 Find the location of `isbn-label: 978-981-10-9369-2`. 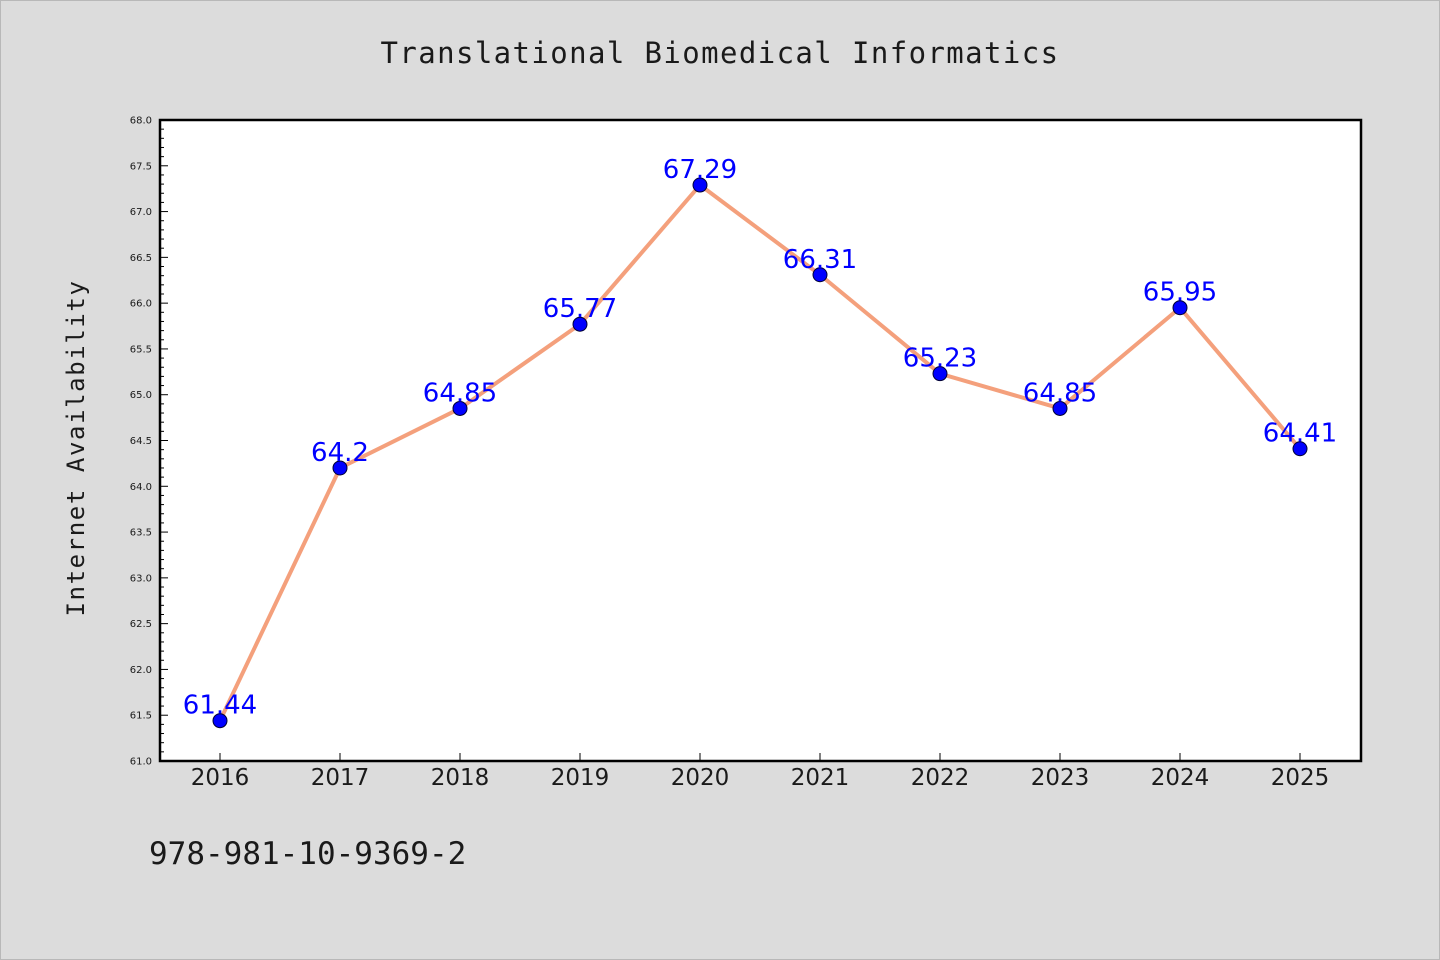

isbn-label: 978-981-10-9369-2 is located at coordinates (307, 854).